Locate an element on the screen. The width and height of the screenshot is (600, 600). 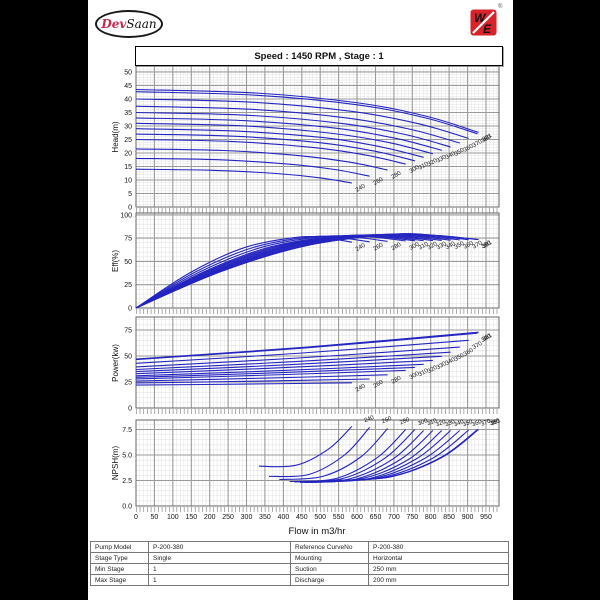
svg-text: 10 is located at coordinates (128, 181).